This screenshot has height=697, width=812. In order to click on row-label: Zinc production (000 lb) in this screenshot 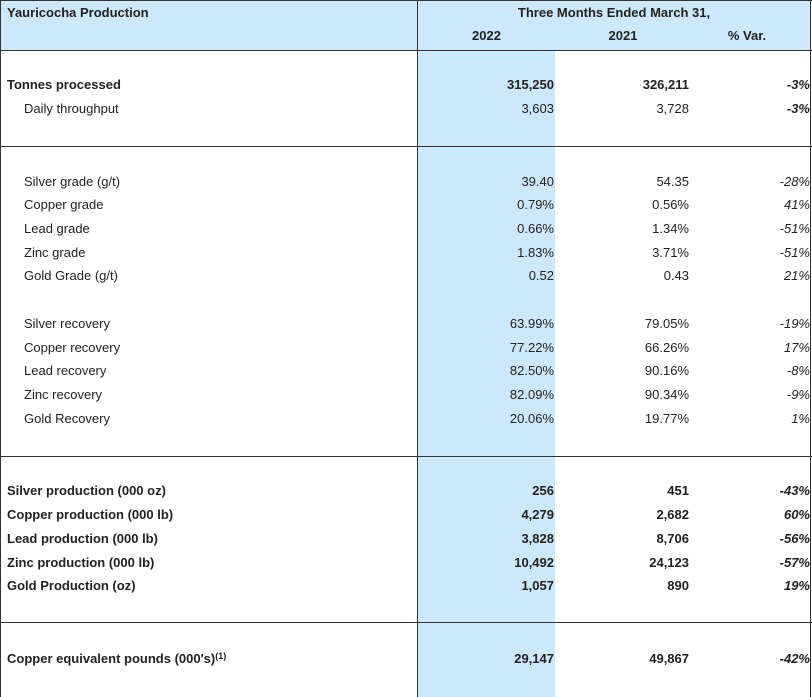, I will do `click(81, 562)`.